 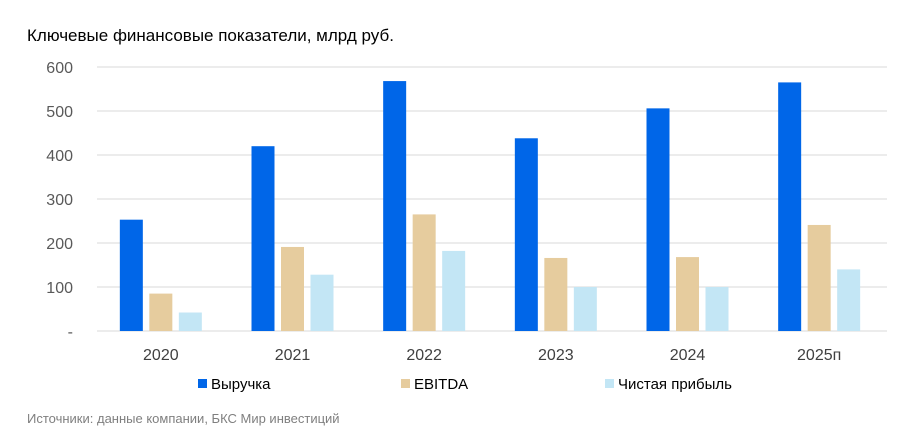 What do you see at coordinates (441, 384) in the screenshot?
I see `legend-label-1: EBITDA` at bounding box center [441, 384].